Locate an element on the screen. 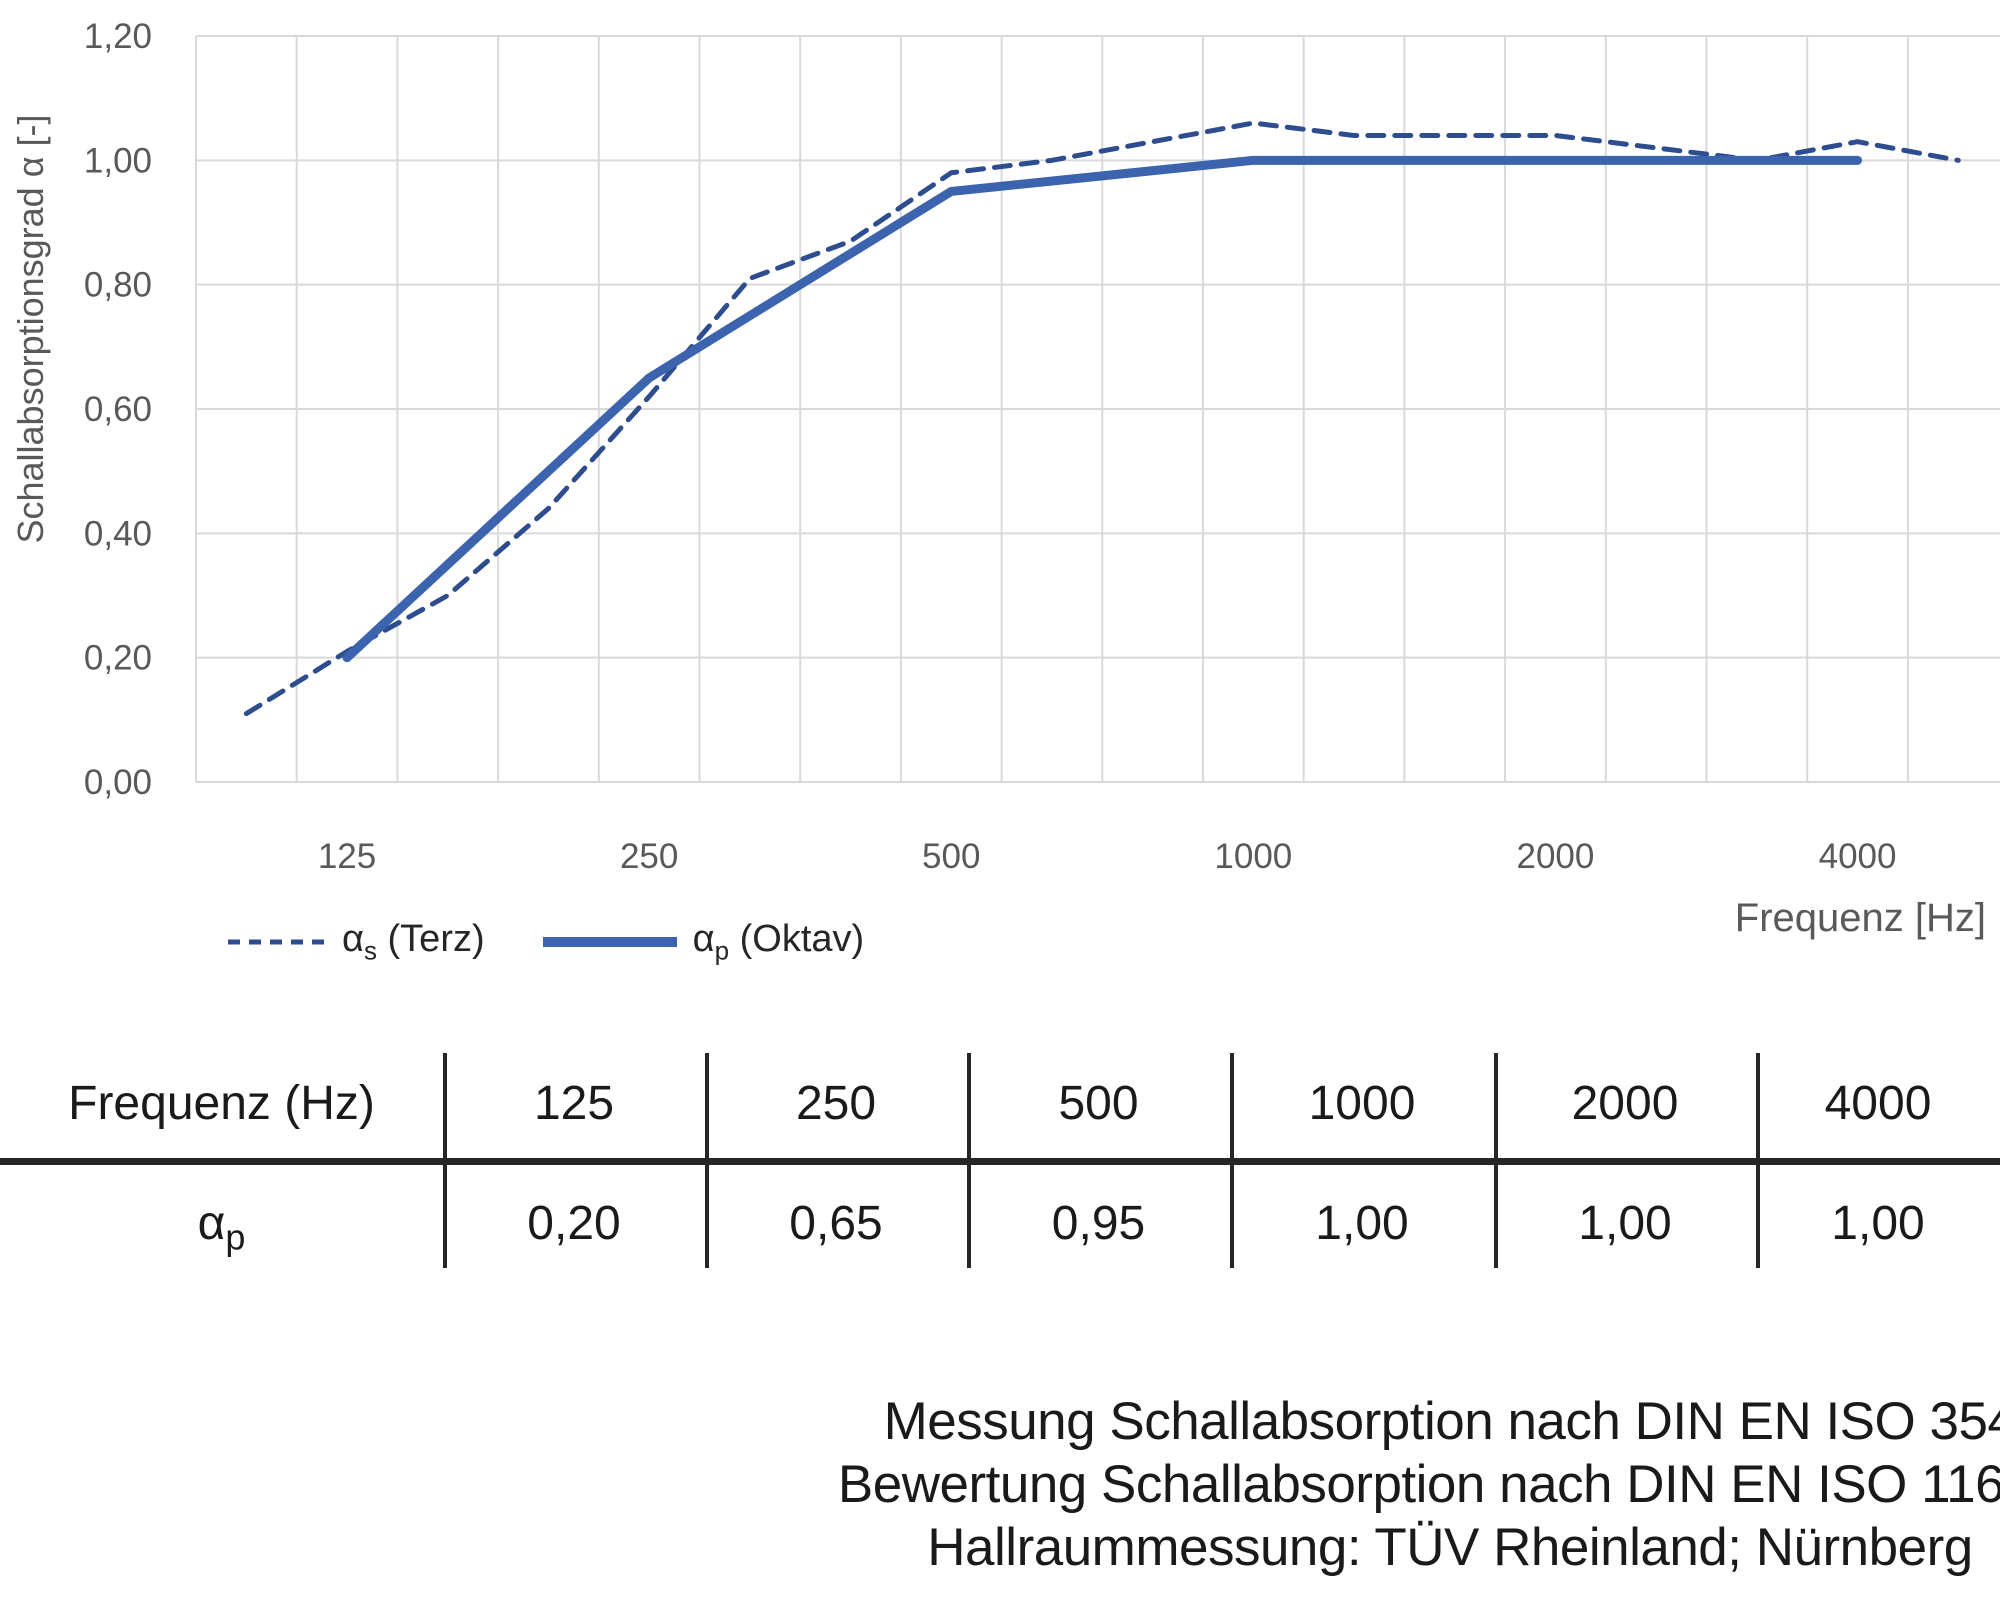  table-header-row: Frequenz (Hz) 125 250 500 1000 2000 4000 is located at coordinates (1000, 1104).